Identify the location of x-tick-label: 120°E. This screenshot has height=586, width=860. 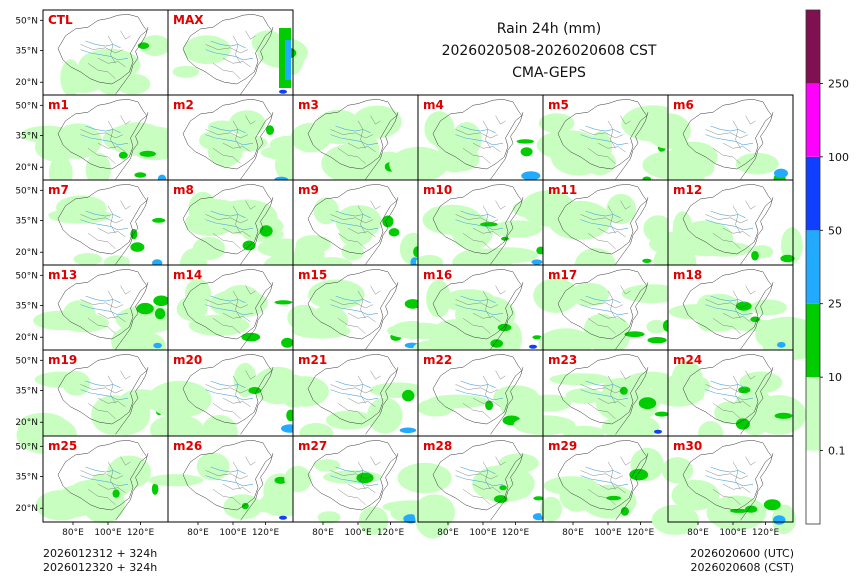
(516, 533).